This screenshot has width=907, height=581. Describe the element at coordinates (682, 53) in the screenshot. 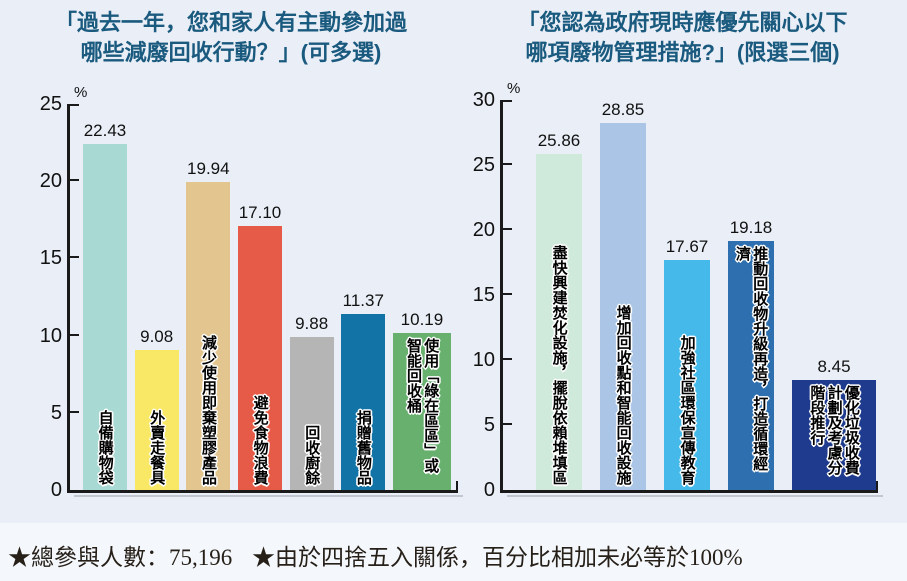

I see `chart-title-line2: 哪項廢物管理措施?」(限選三個)` at that location.